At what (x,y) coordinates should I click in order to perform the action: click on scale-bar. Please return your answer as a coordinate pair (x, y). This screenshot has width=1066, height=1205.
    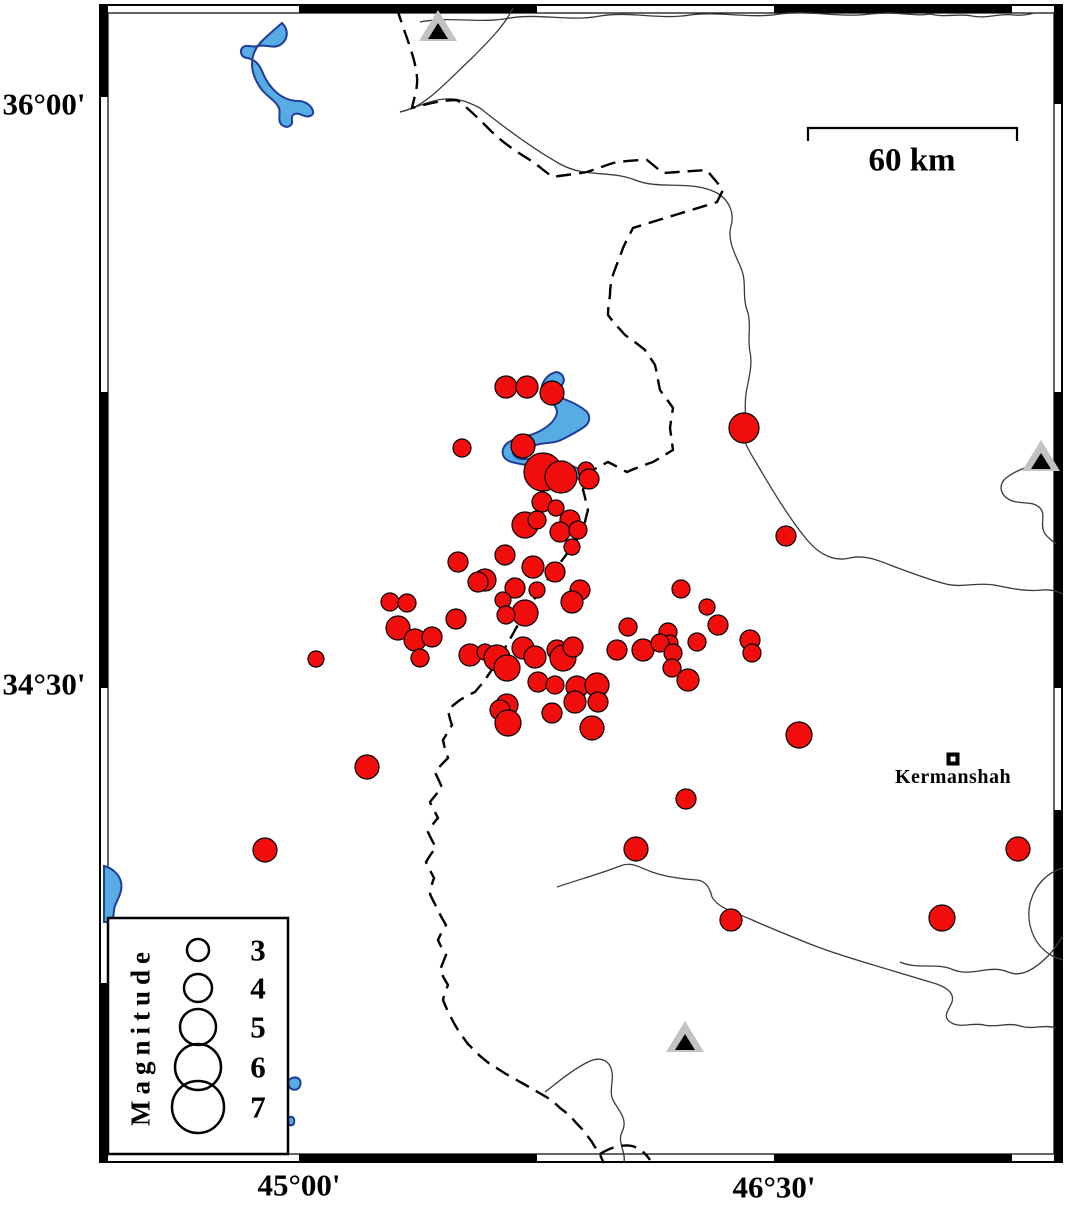
    Looking at the image, I should click on (912, 133).